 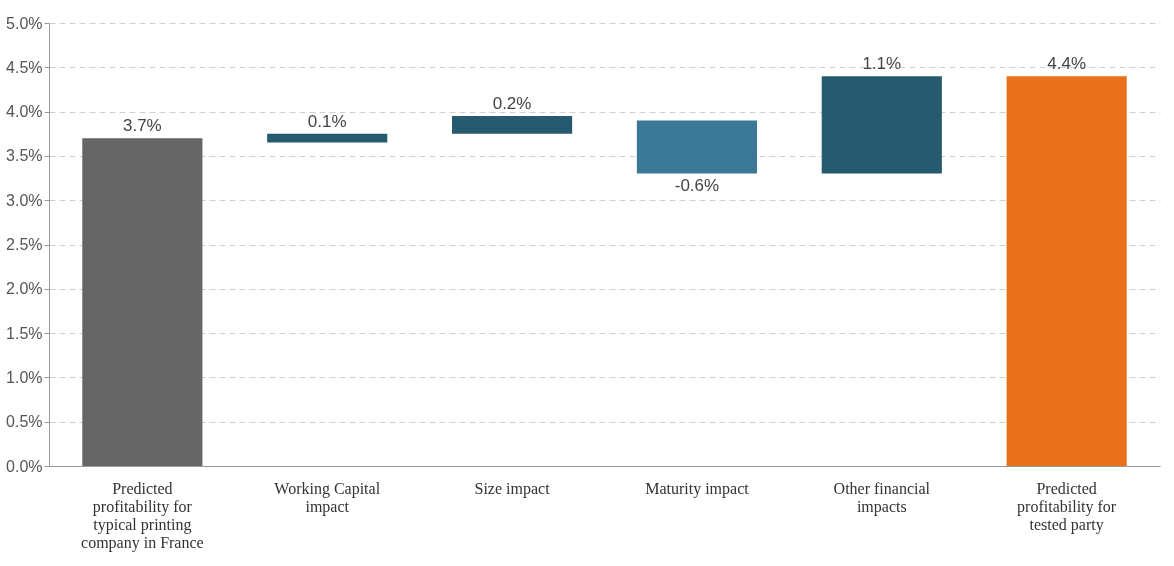 I want to click on data-label: -0.6%, so click(x=697, y=185).